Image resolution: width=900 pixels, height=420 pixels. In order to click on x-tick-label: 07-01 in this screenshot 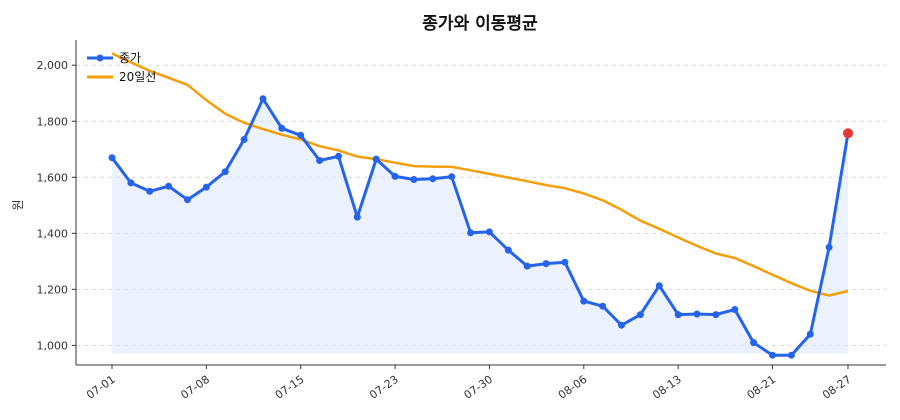, I will do `click(101, 387)`.